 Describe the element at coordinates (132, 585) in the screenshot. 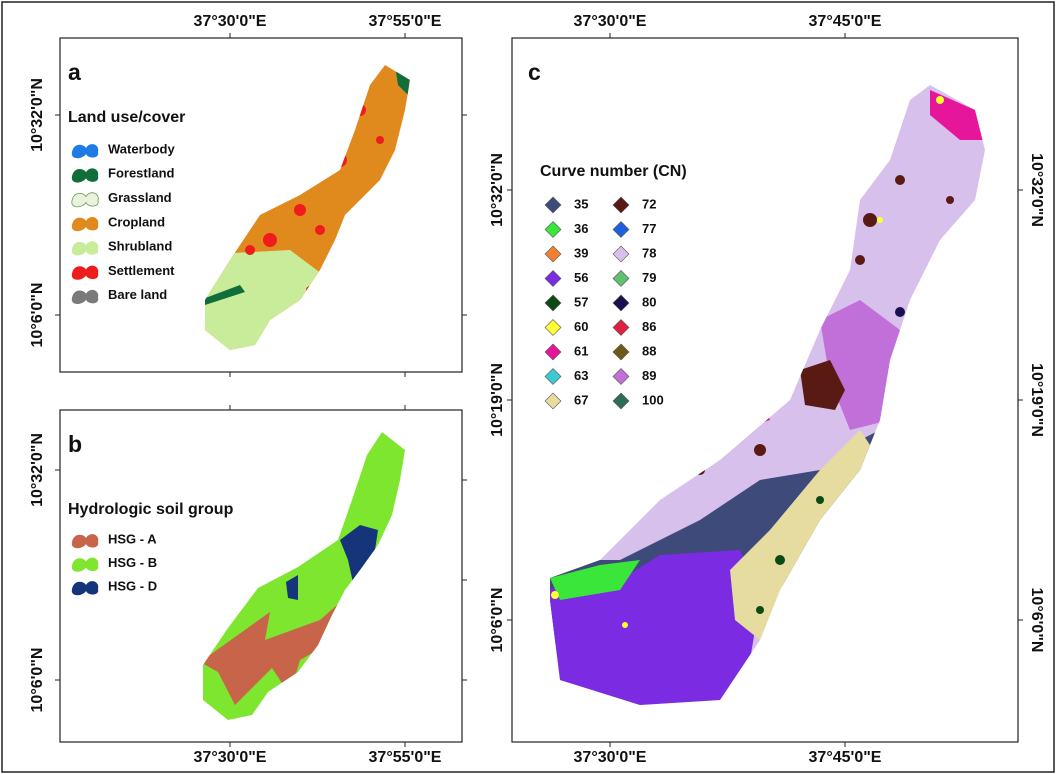

I see `legend-label: HSG - D` at that location.